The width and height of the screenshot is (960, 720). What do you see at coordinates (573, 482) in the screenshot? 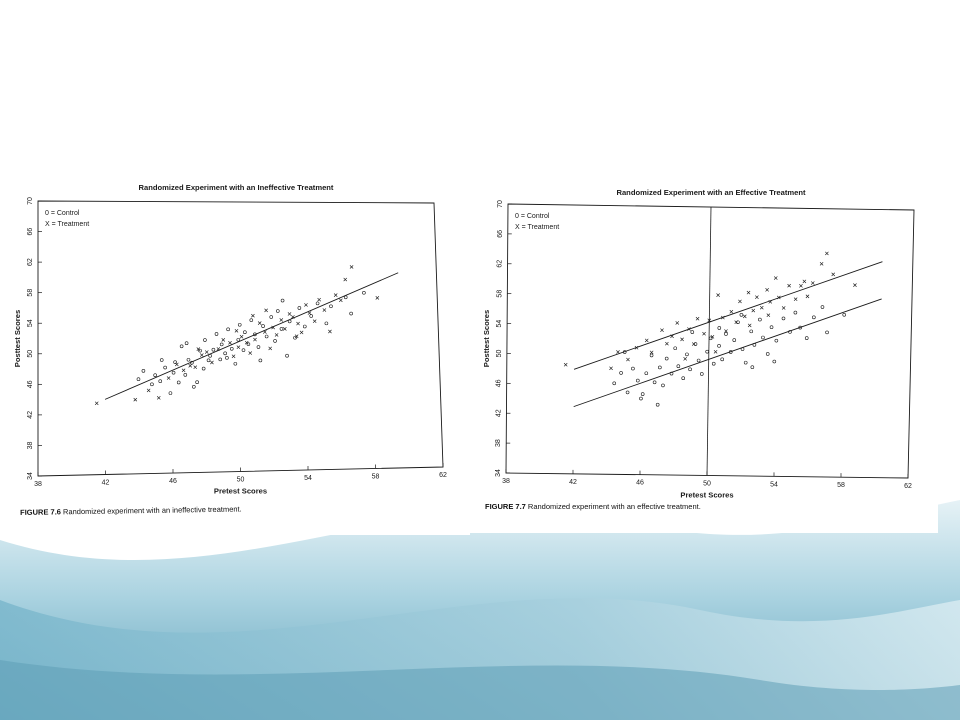
I see `x-tick-label: 42` at bounding box center [573, 482].